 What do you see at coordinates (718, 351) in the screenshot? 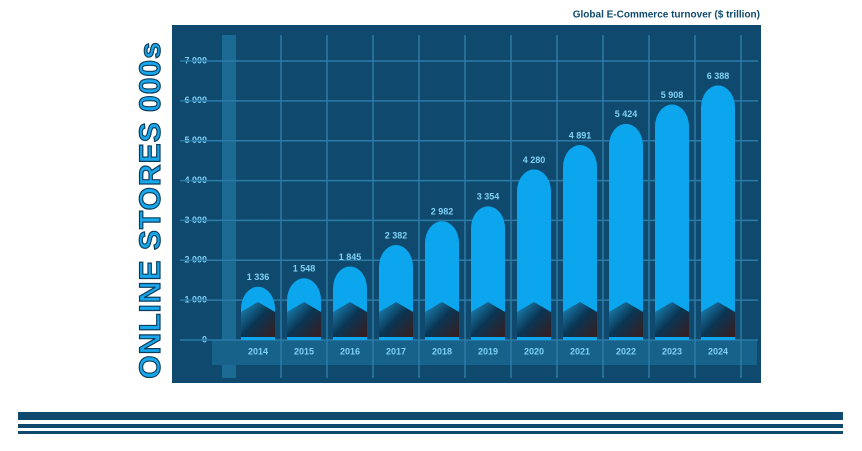
I see `x-tick-label: 2024` at bounding box center [718, 351].